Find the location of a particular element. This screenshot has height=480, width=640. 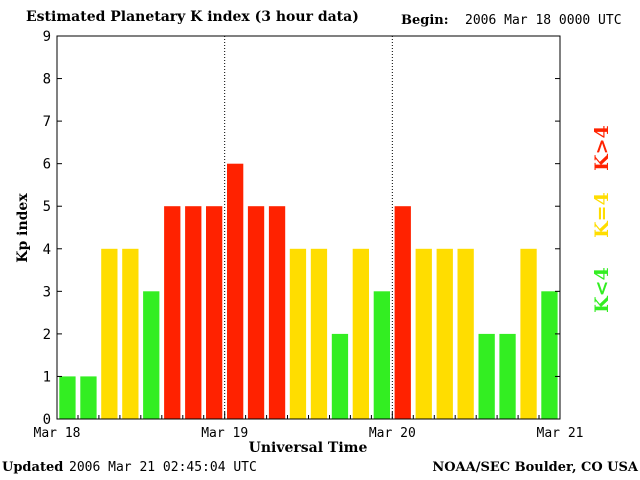

y-tick-label: 9 is located at coordinates (47, 37).